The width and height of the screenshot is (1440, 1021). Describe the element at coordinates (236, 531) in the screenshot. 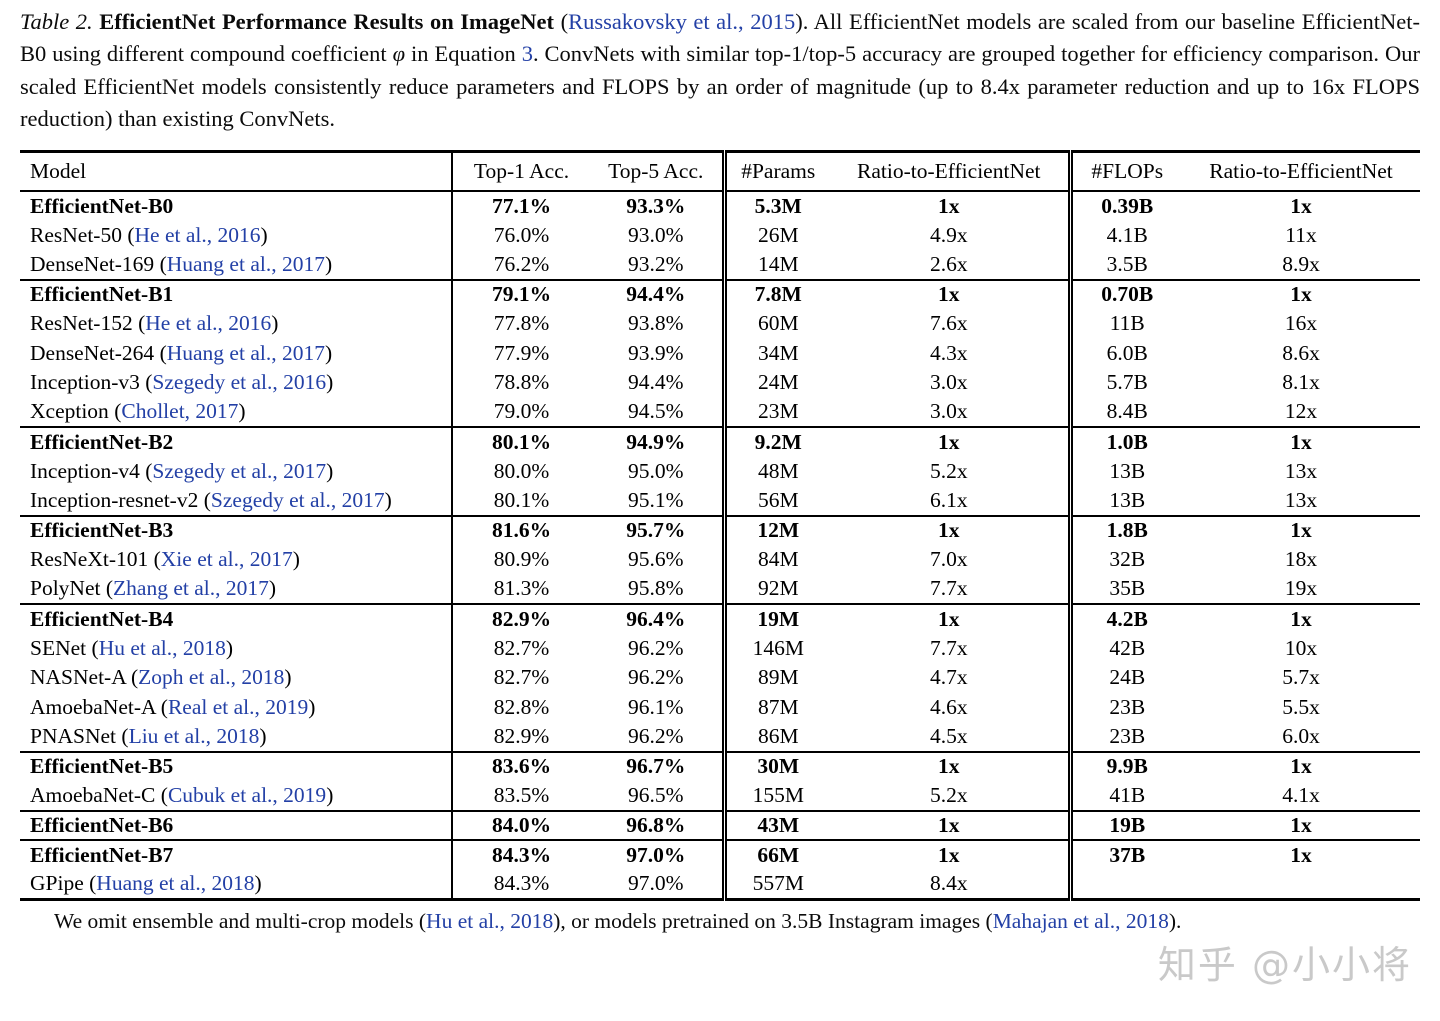

I see `model-cell: EfficientNet-B3` at that location.